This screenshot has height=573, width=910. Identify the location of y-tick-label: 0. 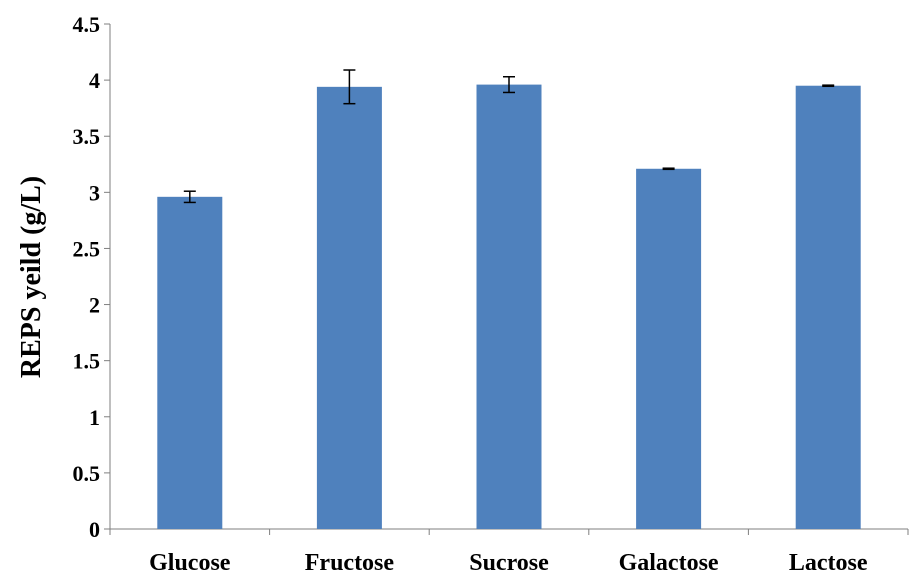
(94, 529).